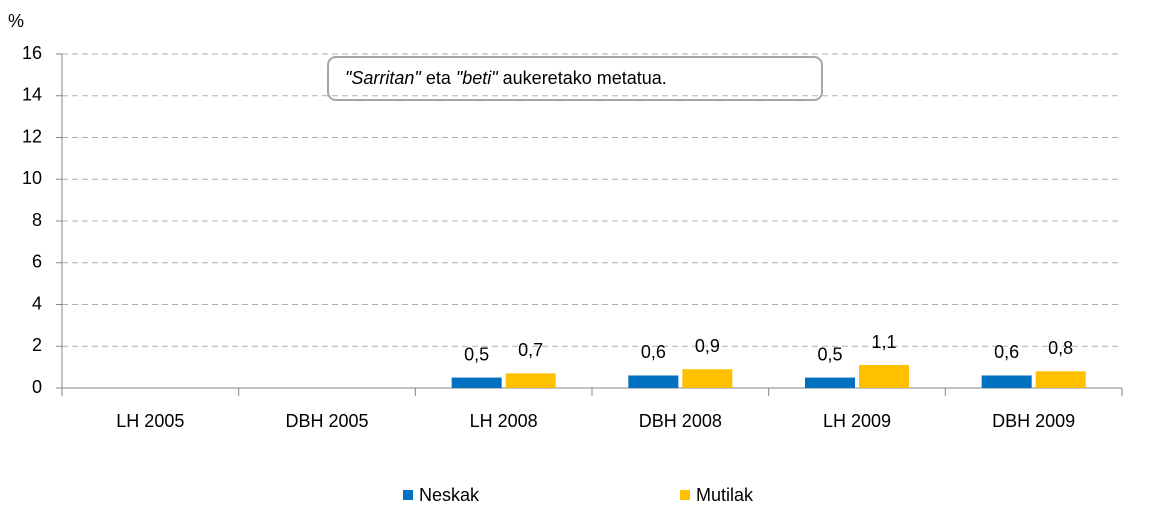 The height and width of the screenshot is (508, 1162). Describe the element at coordinates (150, 421) in the screenshot. I see `x-tick-label: LH 2005` at that location.